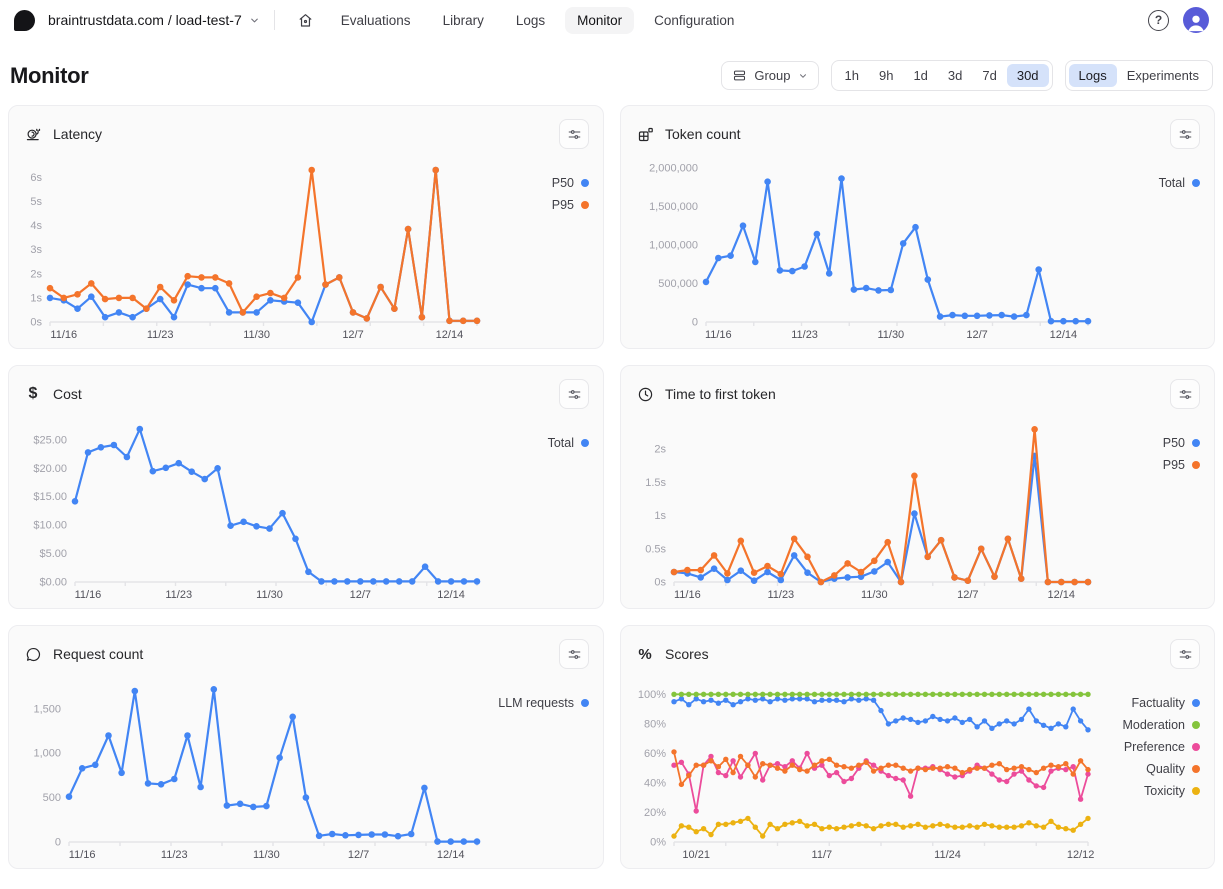  Describe the element at coordinates (463, 20) in the screenshot. I see `nav-item-library: Library` at that location.